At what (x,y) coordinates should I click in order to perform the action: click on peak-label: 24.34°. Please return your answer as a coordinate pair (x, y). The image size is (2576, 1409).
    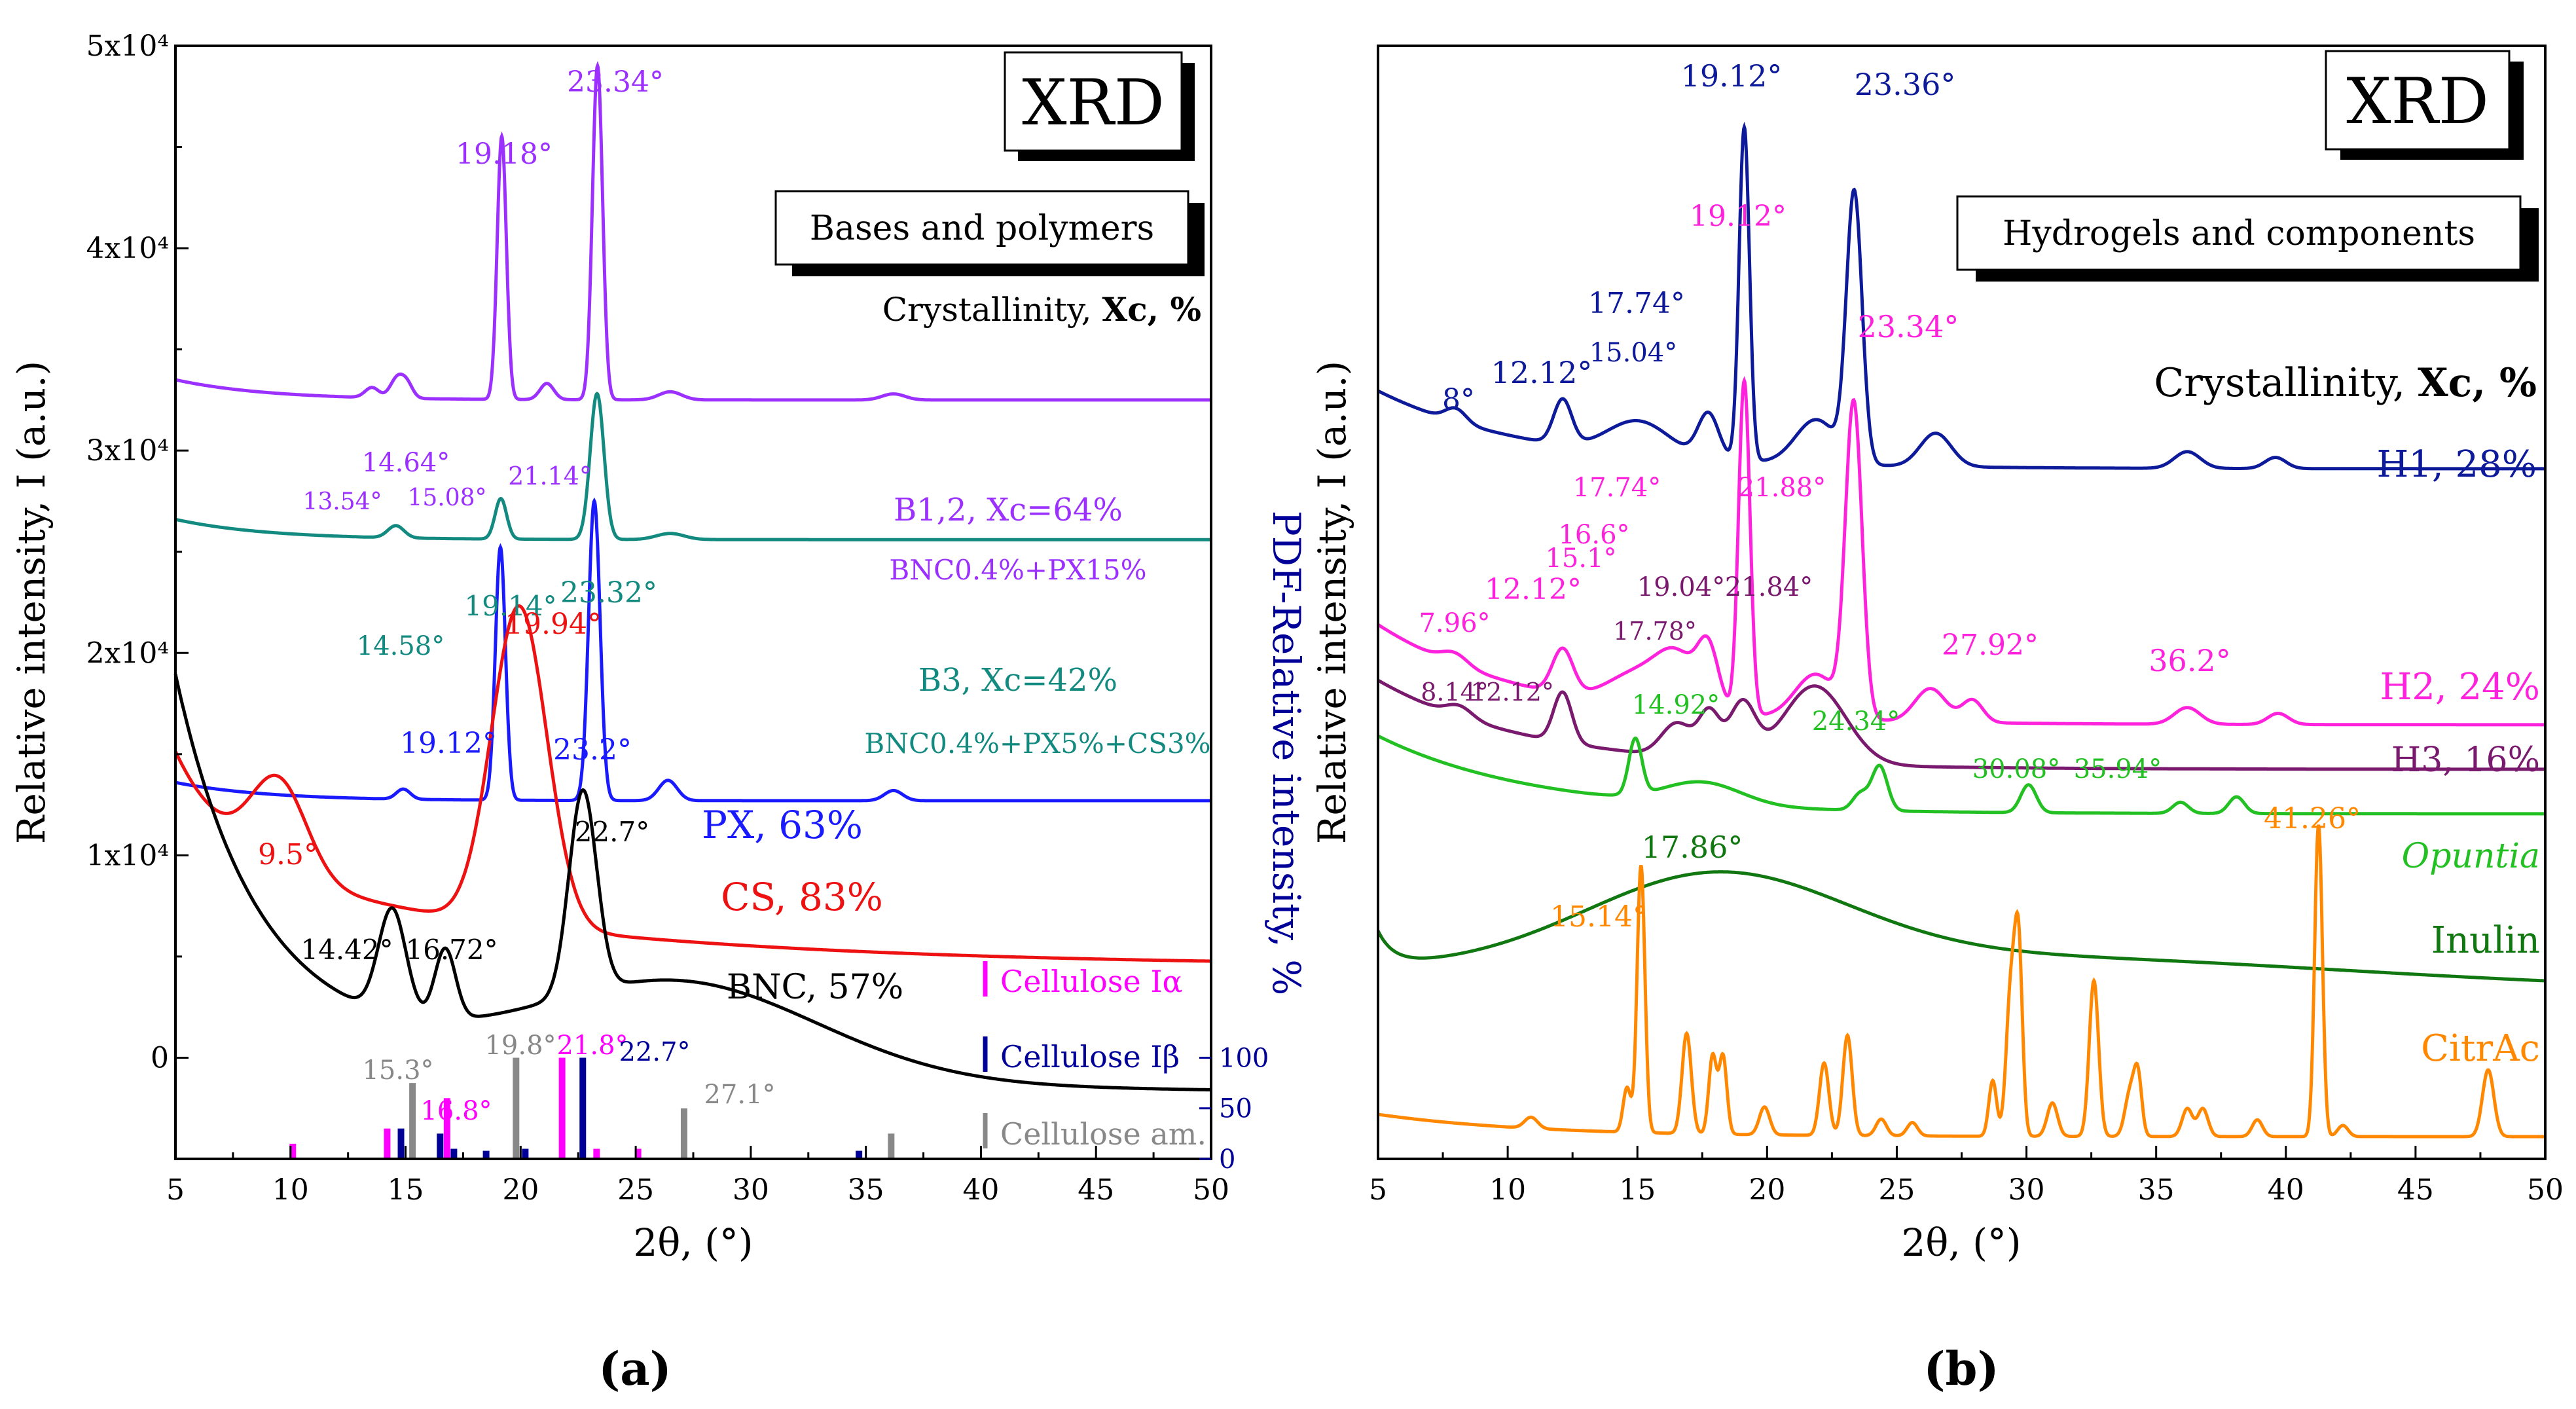
    Looking at the image, I should click on (1856, 721).